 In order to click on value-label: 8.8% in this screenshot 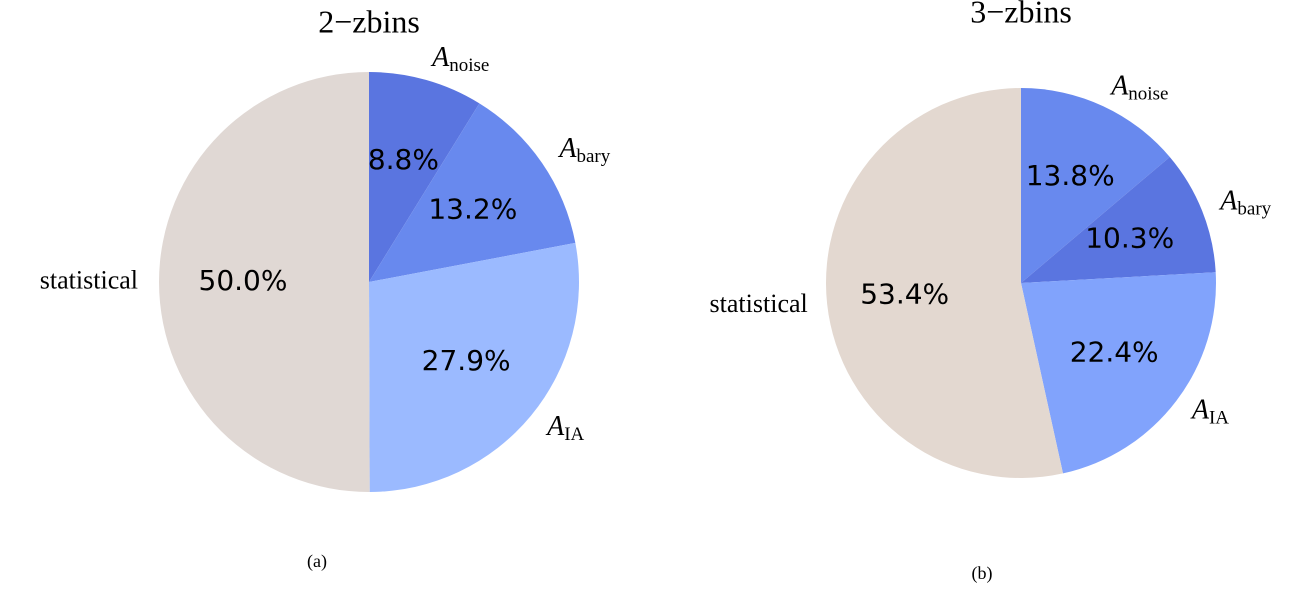, I will do `click(403, 159)`.